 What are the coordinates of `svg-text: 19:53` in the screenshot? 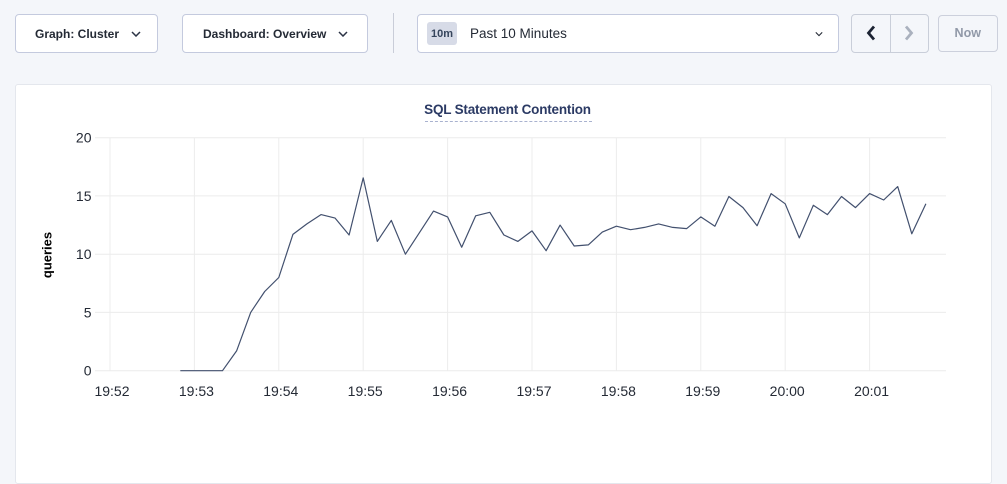 It's located at (196, 391).